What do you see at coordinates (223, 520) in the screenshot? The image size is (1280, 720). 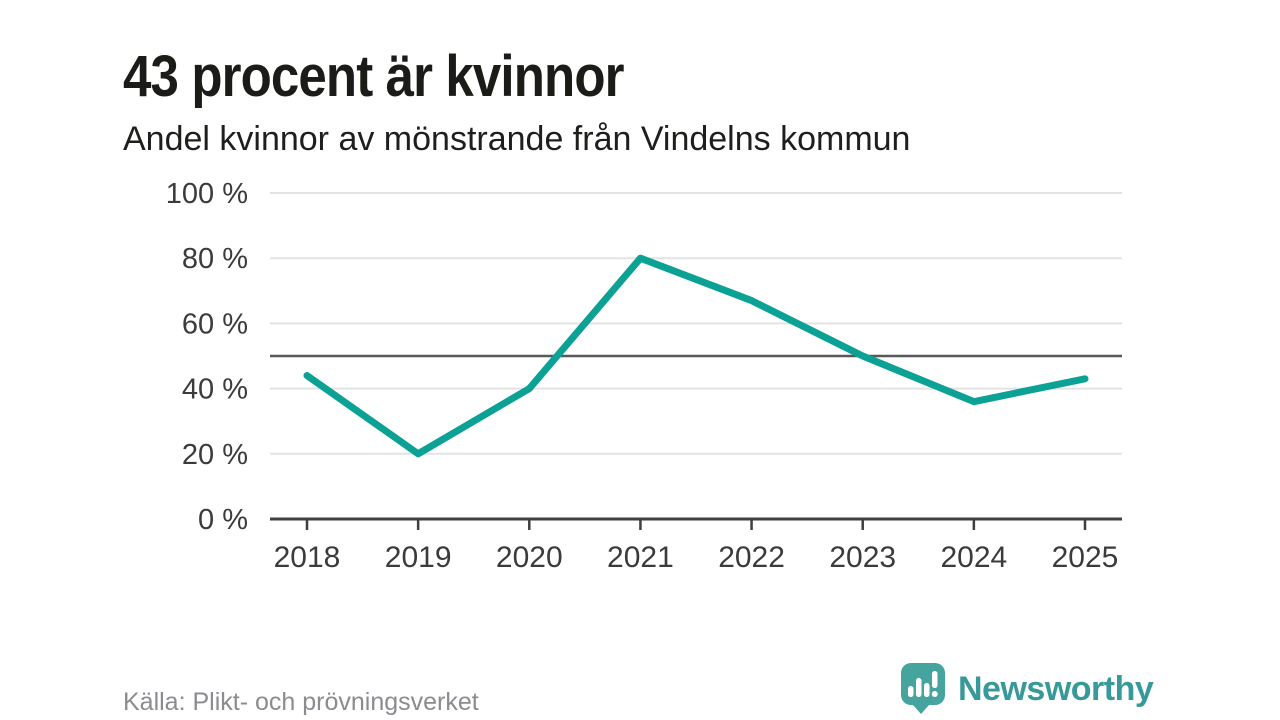 I see `y-axis-tick-label: 0 %` at bounding box center [223, 520].